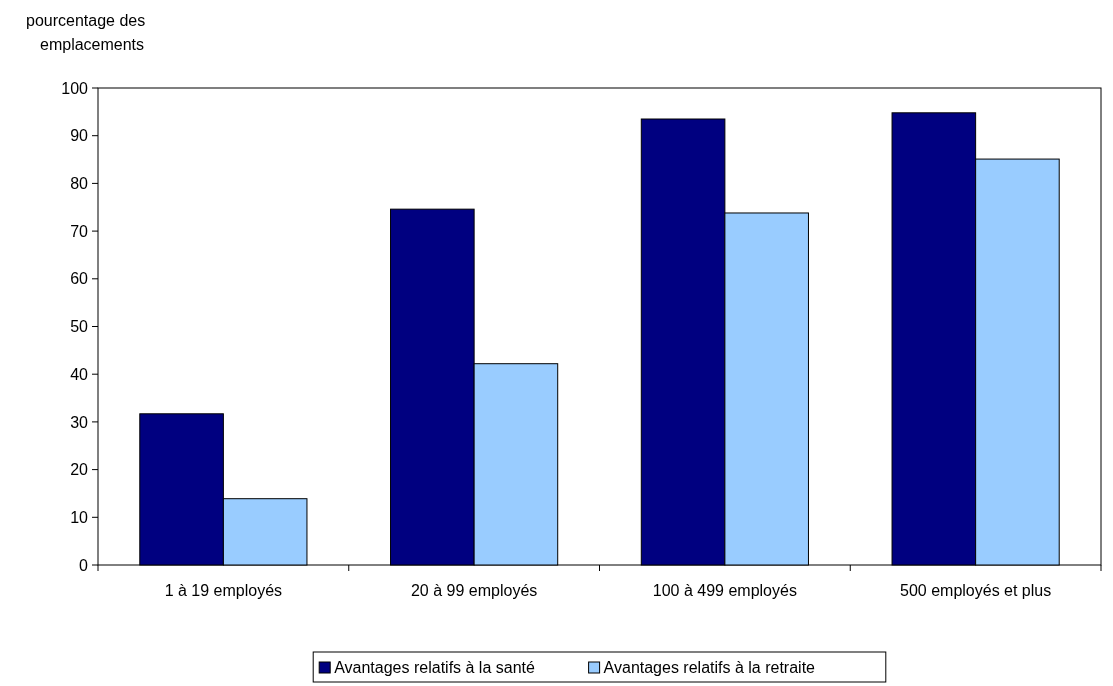 The image size is (1113, 686). What do you see at coordinates (79, 279) in the screenshot?
I see `y-tick-label: 60` at bounding box center [79, 279].